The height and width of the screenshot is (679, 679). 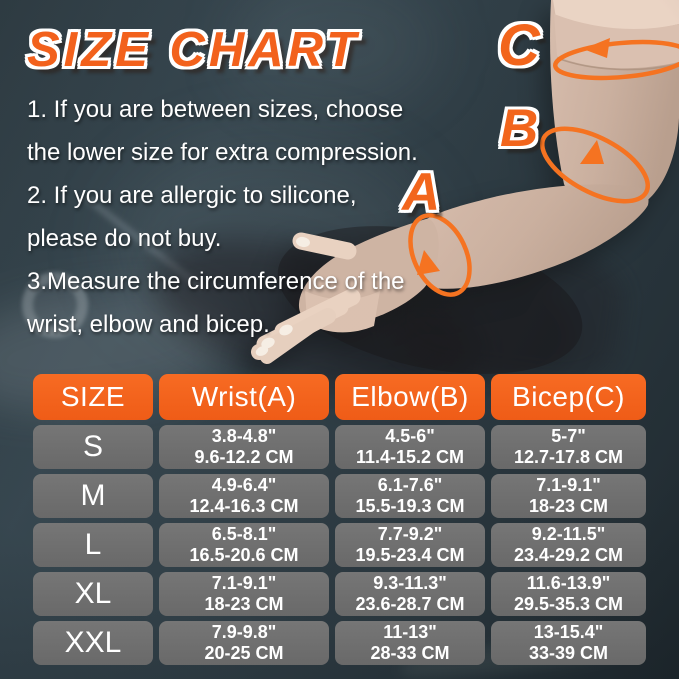 What do you see at coordinates (93, 594) in the screenshot?
I see `row-xl-size-label: XL` at bounding box center [93, 594].